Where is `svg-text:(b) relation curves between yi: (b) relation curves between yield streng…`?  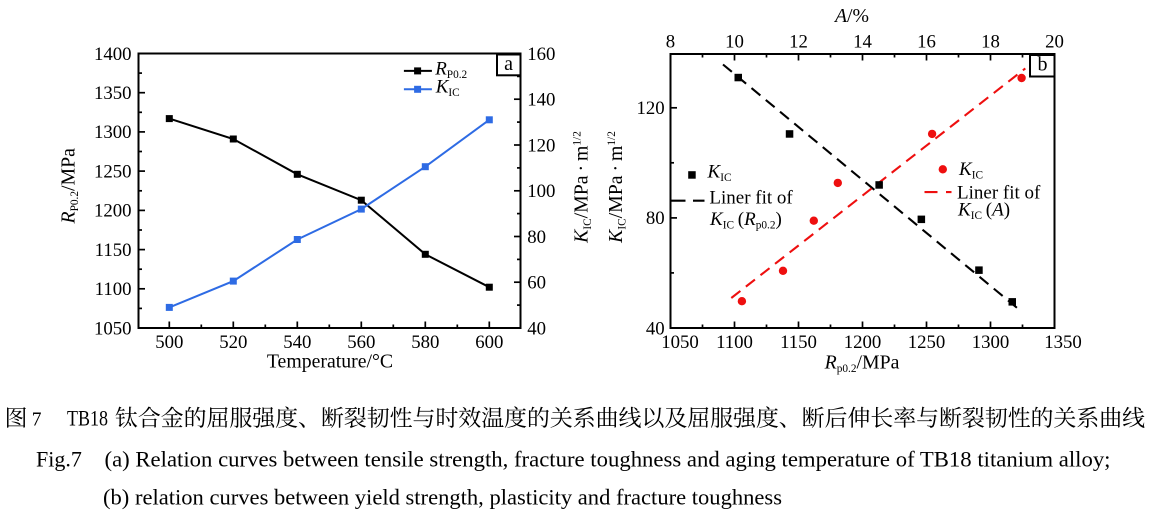 svg-text:(b) relation curves between yi: (b) relation curves between yield streng… is located at coordinates (442, 497).